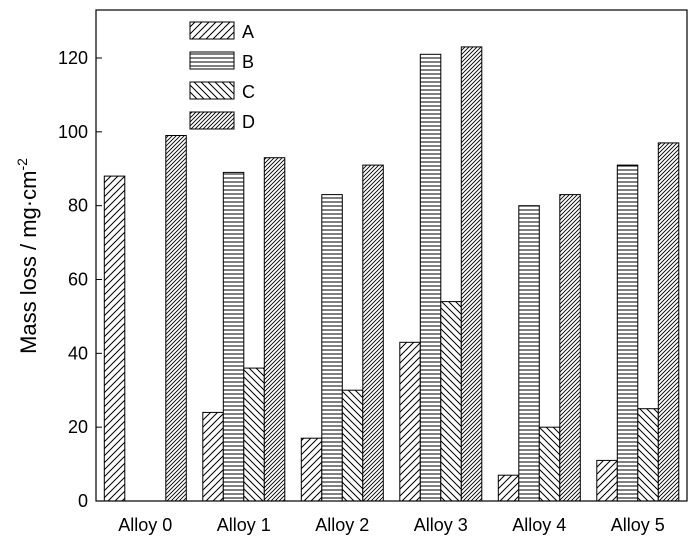  What do you see at coordinates (441, 525) in the screenshot?
I see `x-tick-label: Alloy 3` at bounding box center [441, 525].